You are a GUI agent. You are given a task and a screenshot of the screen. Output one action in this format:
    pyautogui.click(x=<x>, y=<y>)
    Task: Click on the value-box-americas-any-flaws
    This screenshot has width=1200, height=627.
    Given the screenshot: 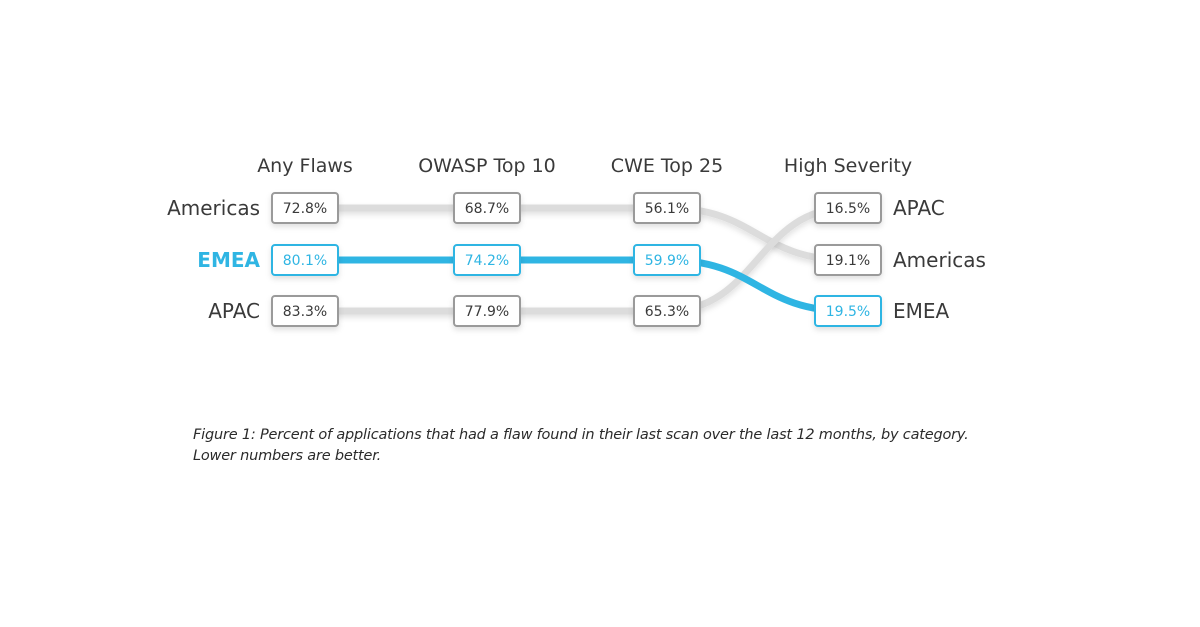 What is the action you would take?
    pyautogui.click(x=305, y=208)
    